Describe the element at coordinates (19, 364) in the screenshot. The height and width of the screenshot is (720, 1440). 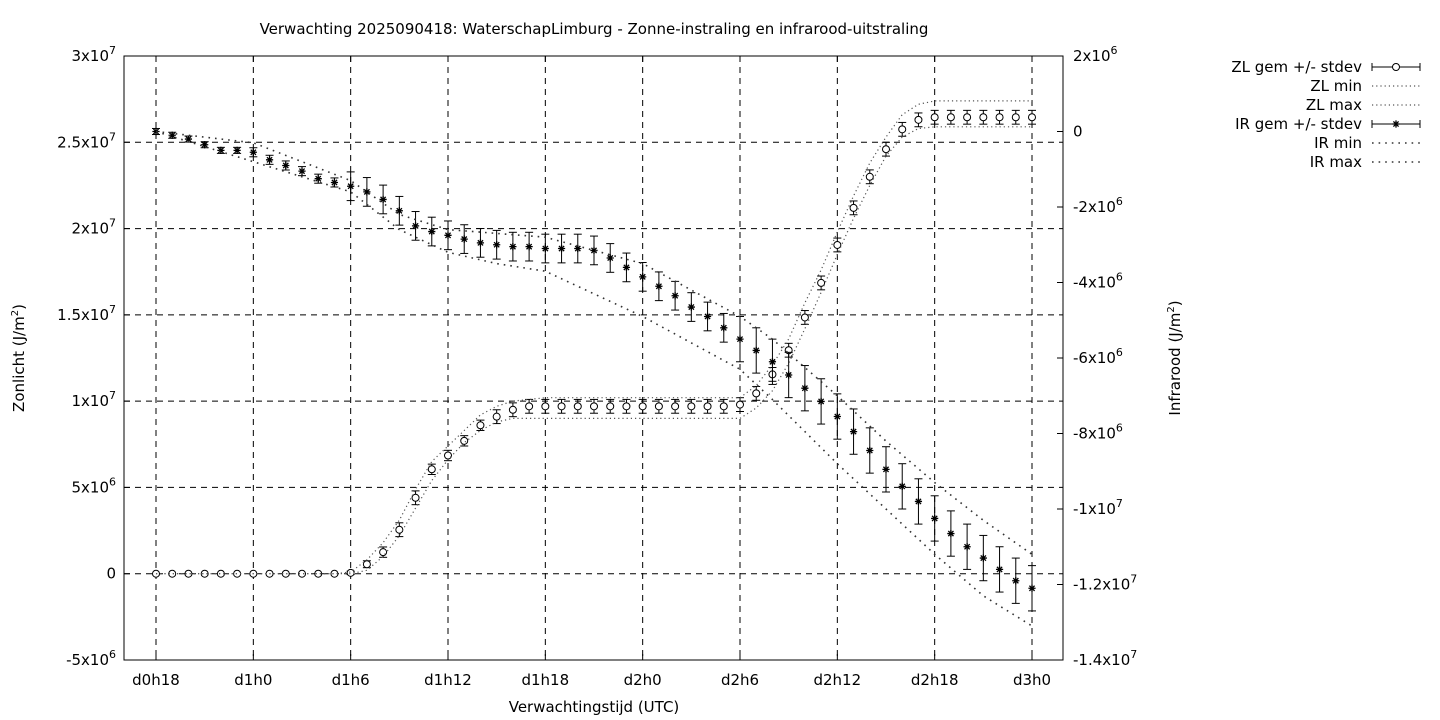
I see `y-axis-label-main: Zonlicht (J/m` at that location.